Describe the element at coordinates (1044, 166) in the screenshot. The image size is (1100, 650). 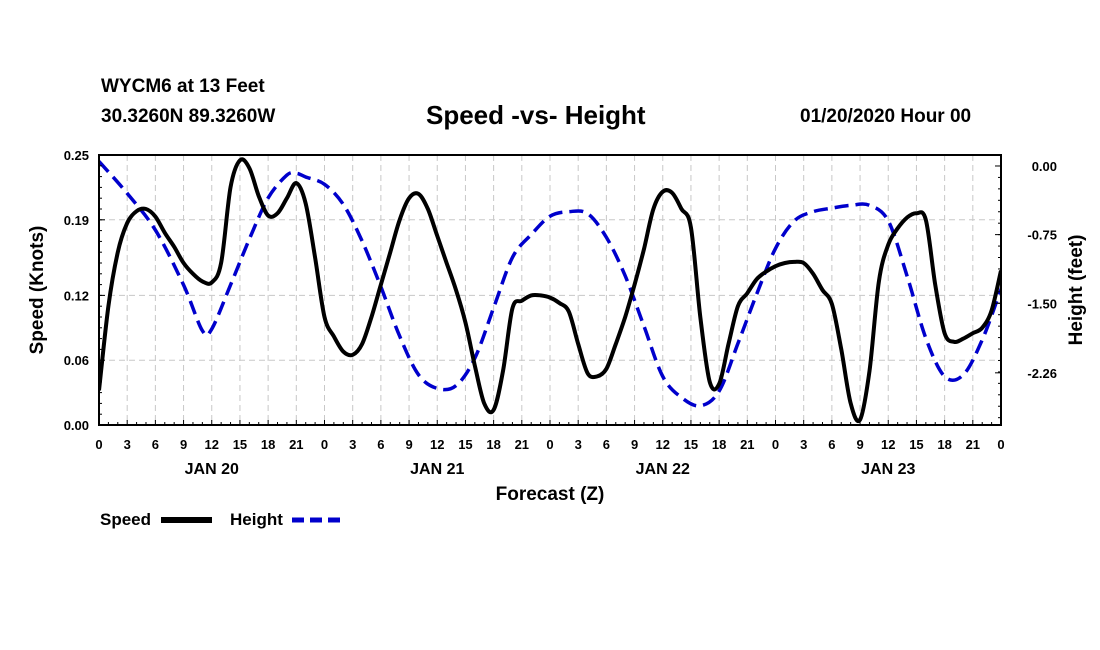
I see `y-right-tick-label: 0.00` at that location.